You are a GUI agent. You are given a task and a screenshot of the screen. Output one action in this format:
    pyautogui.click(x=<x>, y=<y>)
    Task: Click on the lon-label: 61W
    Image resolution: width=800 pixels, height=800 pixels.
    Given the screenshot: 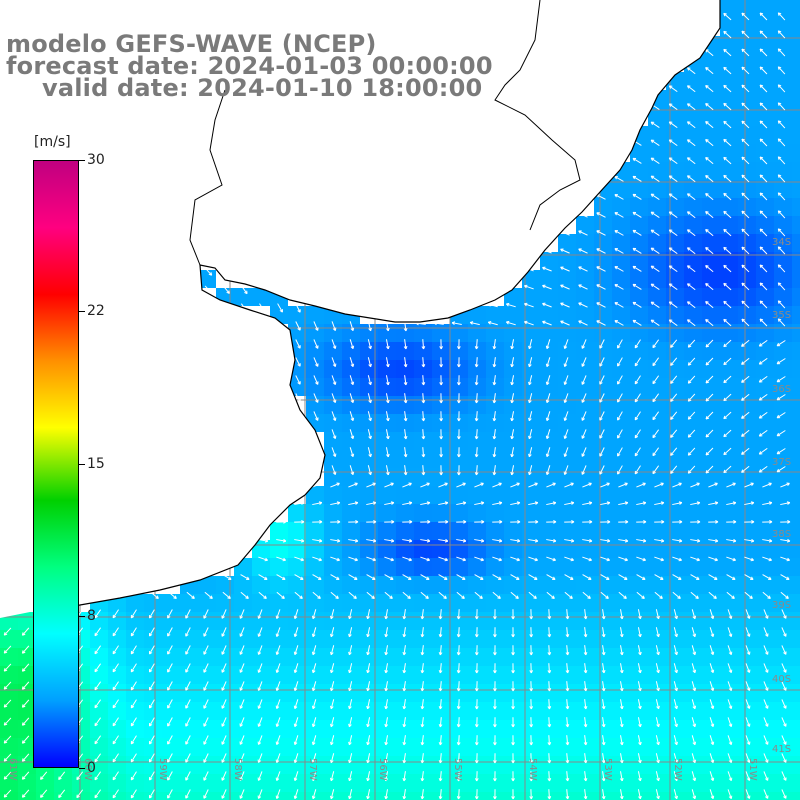 What is the action you would take?
    pyautogui.click(x=12, y=769)
    